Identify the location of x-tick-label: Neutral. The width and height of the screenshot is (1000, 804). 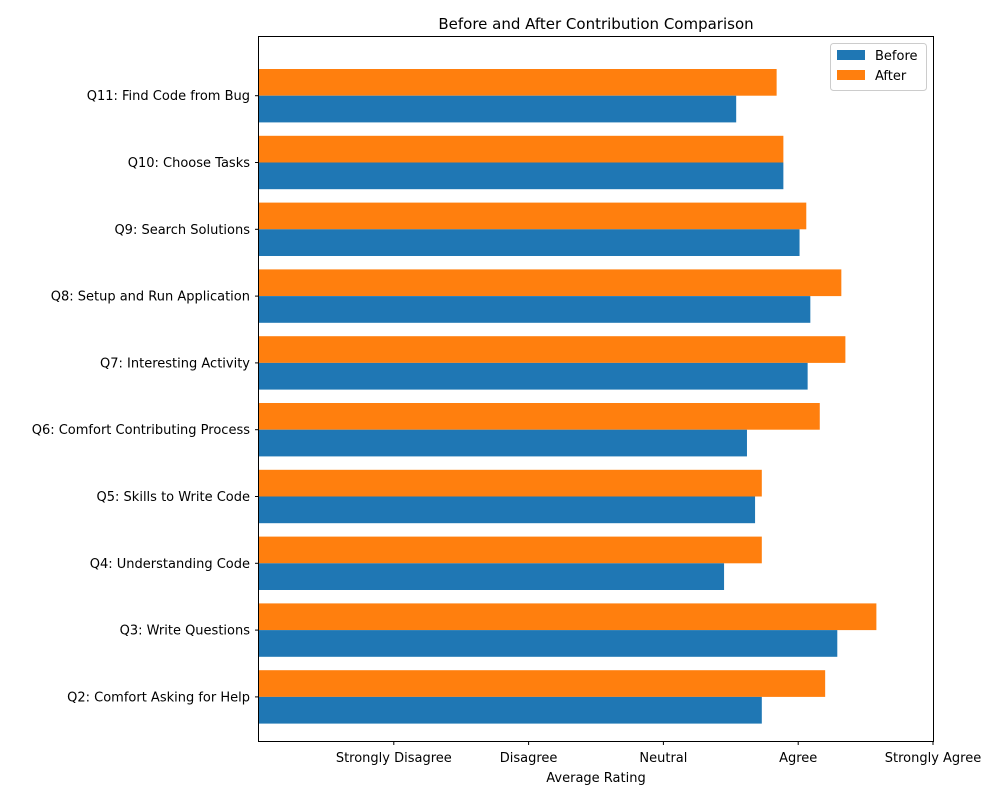
(663, 758).